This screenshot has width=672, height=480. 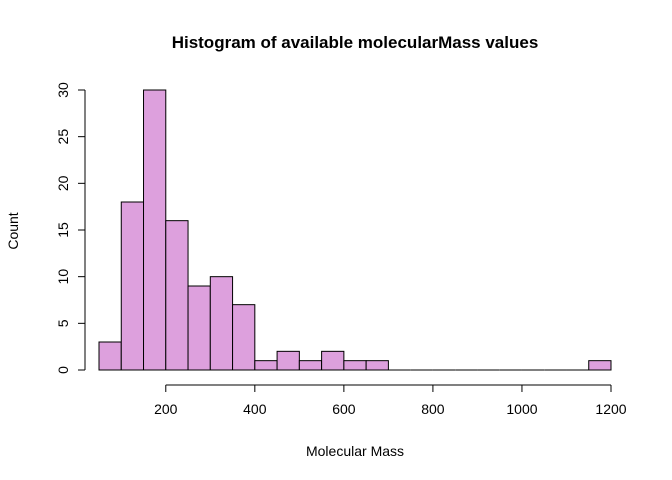 What do you see at coordinates (344, 409) in the screenshot?
I see `x-tick-label: 600` at bounding box center [344, 409].